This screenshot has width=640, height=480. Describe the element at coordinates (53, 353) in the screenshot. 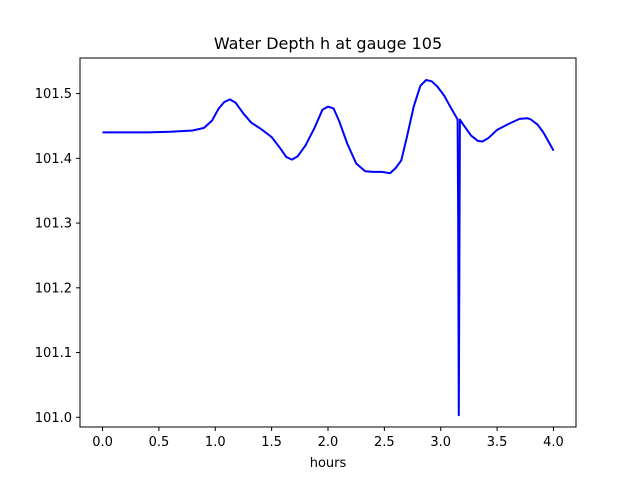

I see `y-tick-label: 101.1` at that location.